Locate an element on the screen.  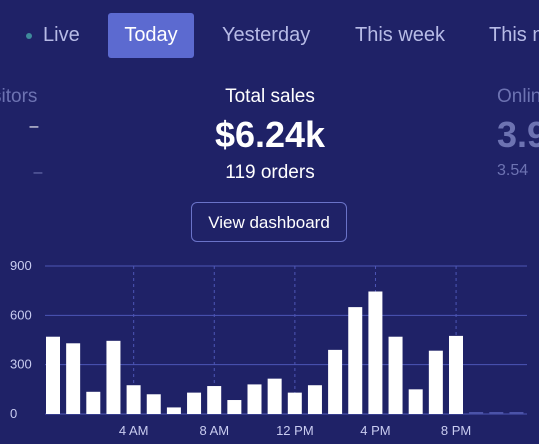
chart-x-axis-labels: 4 AM 8 AM 12 PM 4 PM 8 PM is located at coordinates (295, 430).